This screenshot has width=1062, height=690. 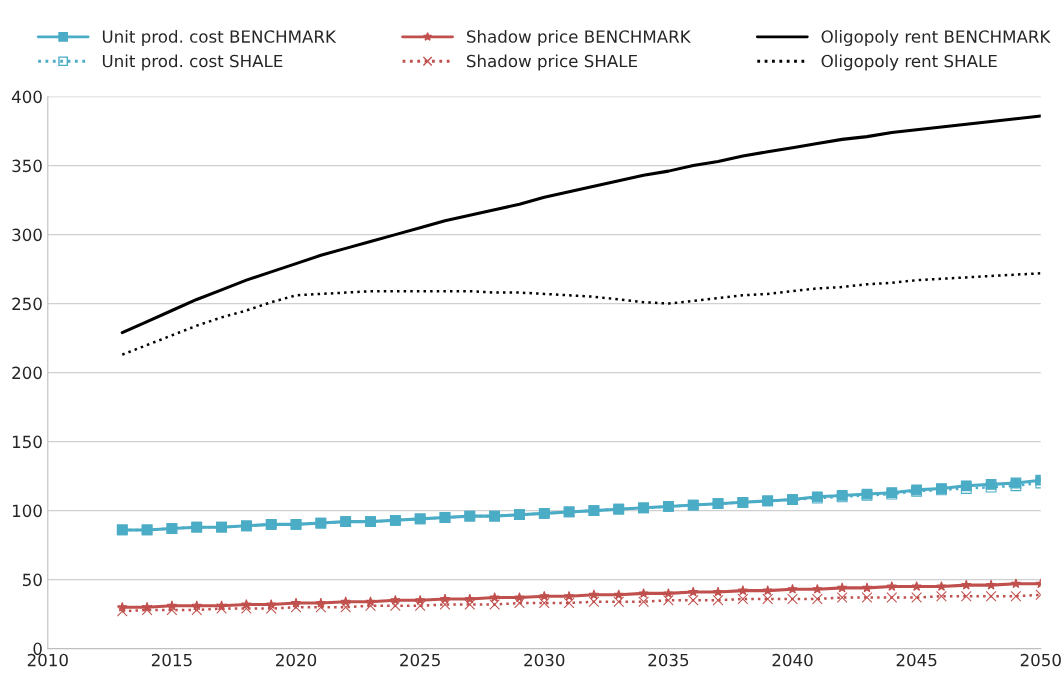 I want to click on y-tick-label: 250, so click(x=27, y=304).